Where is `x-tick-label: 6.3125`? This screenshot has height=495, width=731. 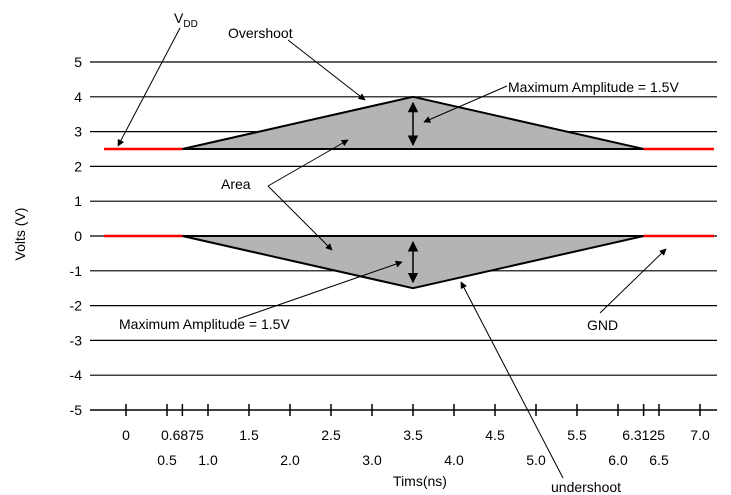
x-tick-label: 6.3125 is located at coordinates (643, 435).